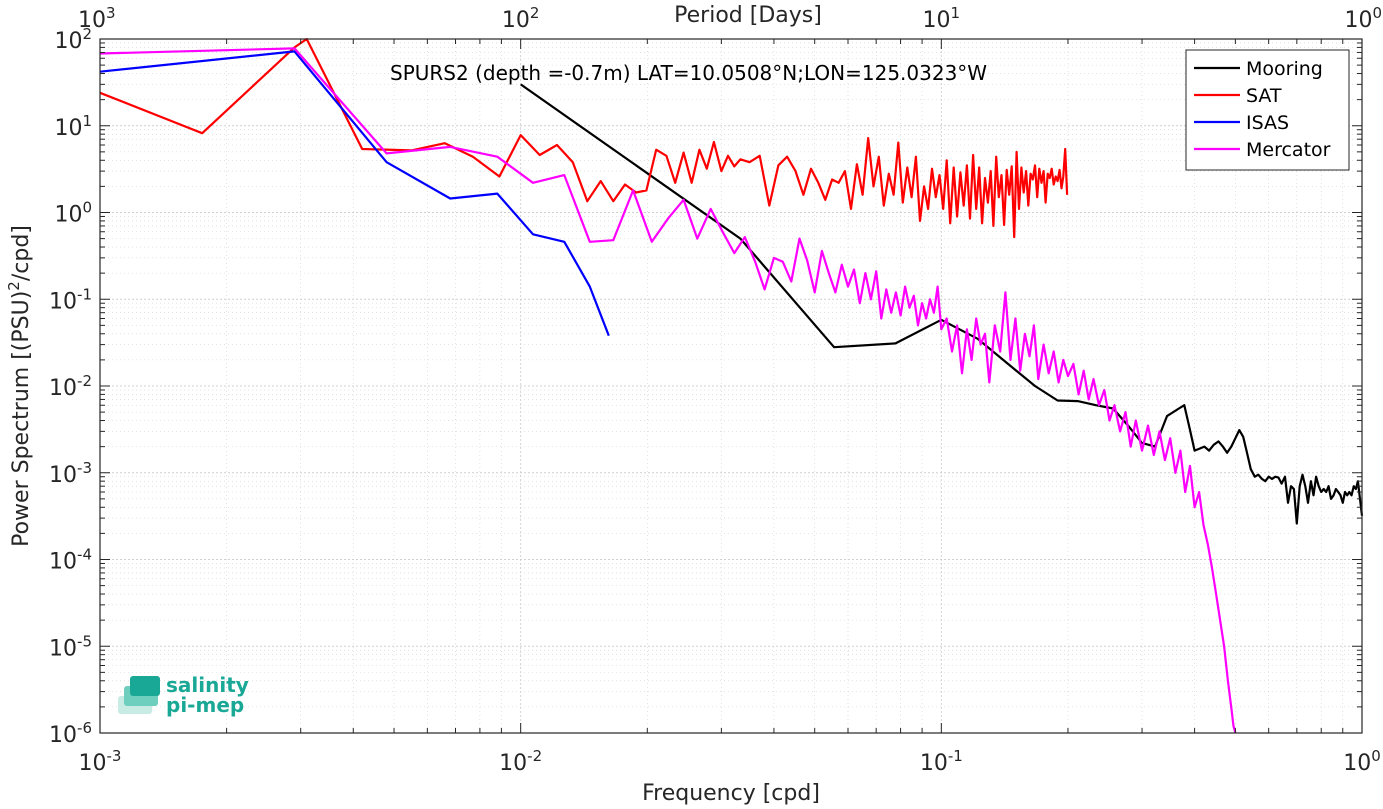 The image size is (1383, 809). I want to click on series-line-isas, so click(354, 193).